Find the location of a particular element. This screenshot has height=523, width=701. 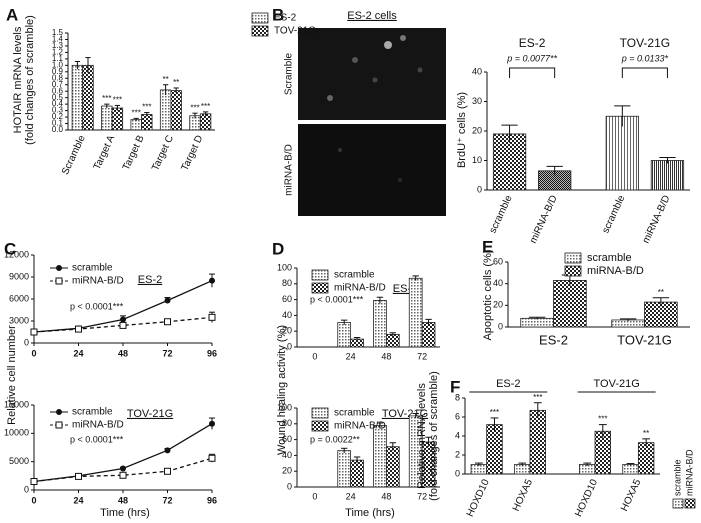

x-tick-label: 48 is located at coordinates (123, 353).